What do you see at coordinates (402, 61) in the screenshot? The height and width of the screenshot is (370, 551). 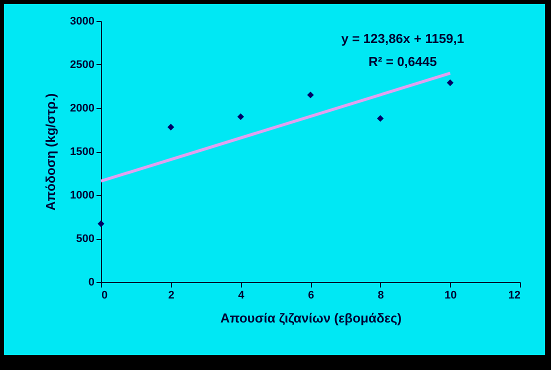 I see `annotation: R² = 0,6445` at bounding box center [402, 61].